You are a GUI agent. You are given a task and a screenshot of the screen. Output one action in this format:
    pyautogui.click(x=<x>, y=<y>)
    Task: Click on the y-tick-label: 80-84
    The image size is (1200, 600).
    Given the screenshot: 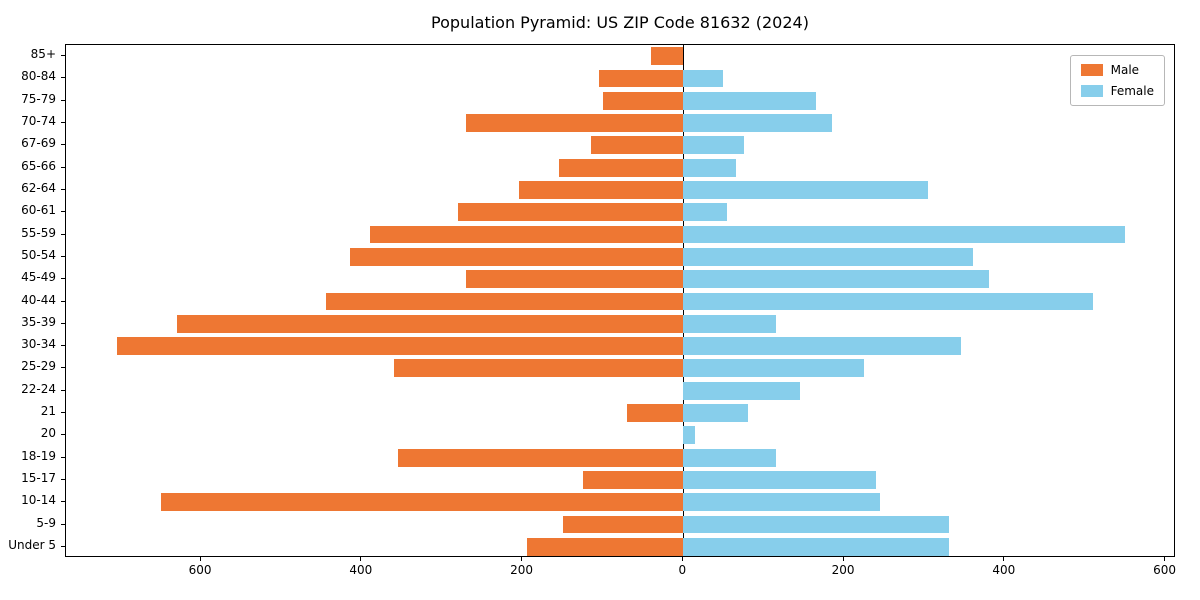 What is the action you would take?
    pyautogui.click(x=38, y=76)
    